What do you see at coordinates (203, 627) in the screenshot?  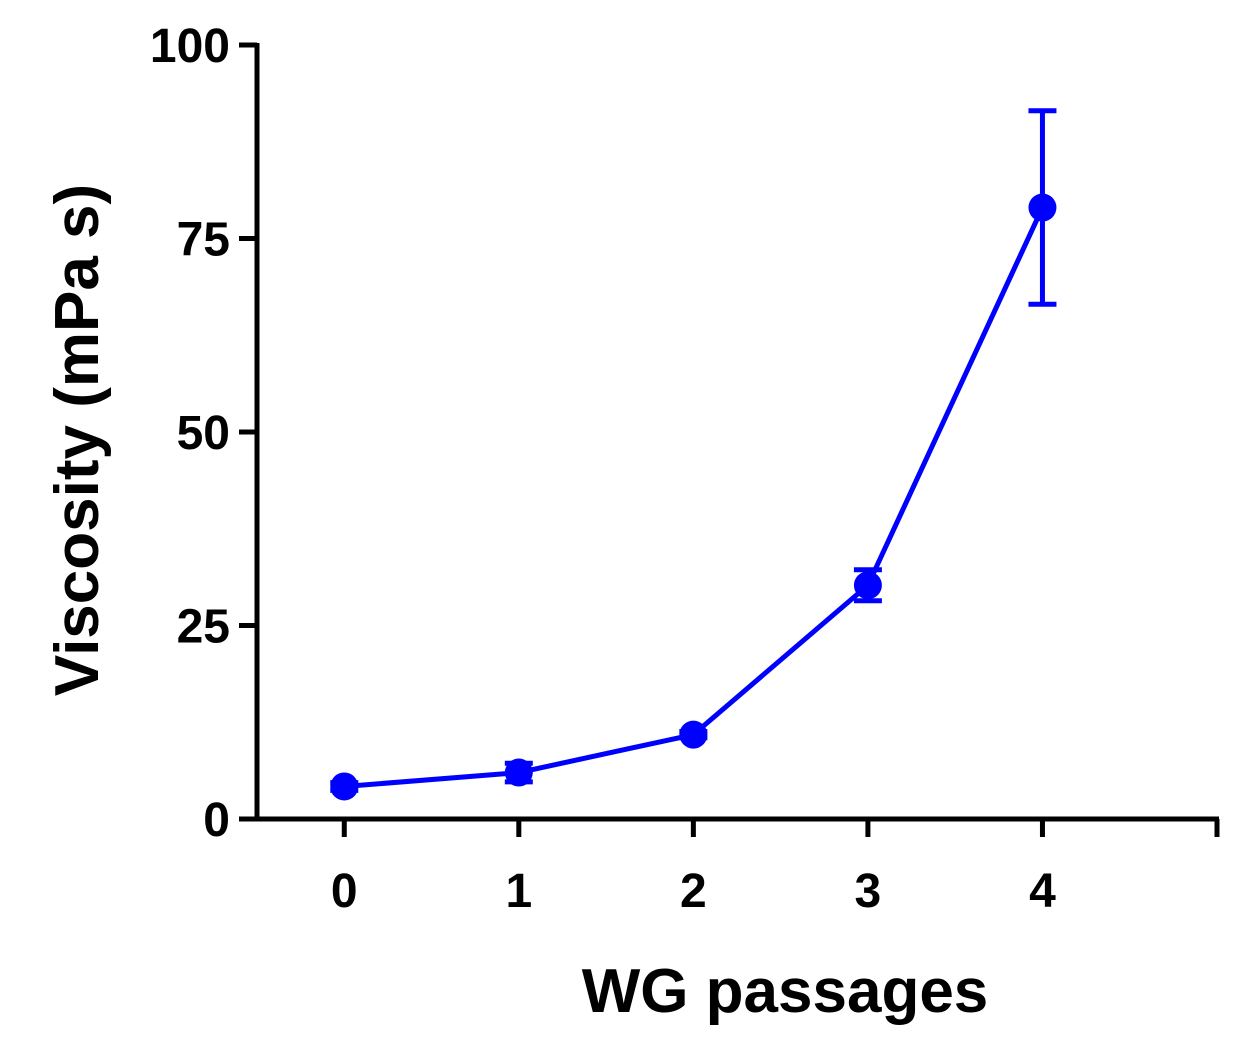 I see `y-tick-label: 25` at bounding box center [203, 627].